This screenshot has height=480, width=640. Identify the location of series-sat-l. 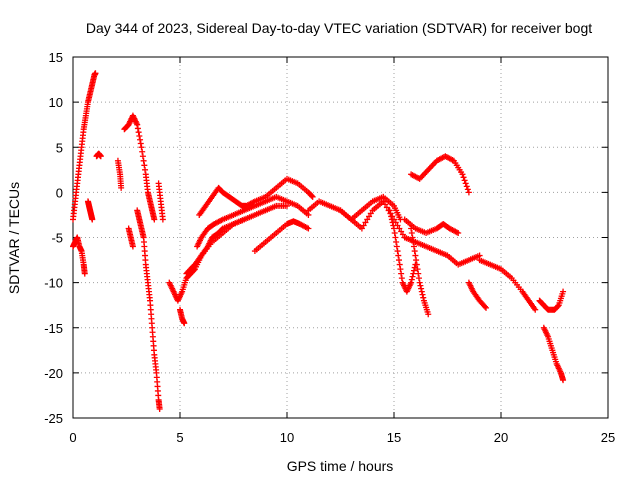
(236, 239).